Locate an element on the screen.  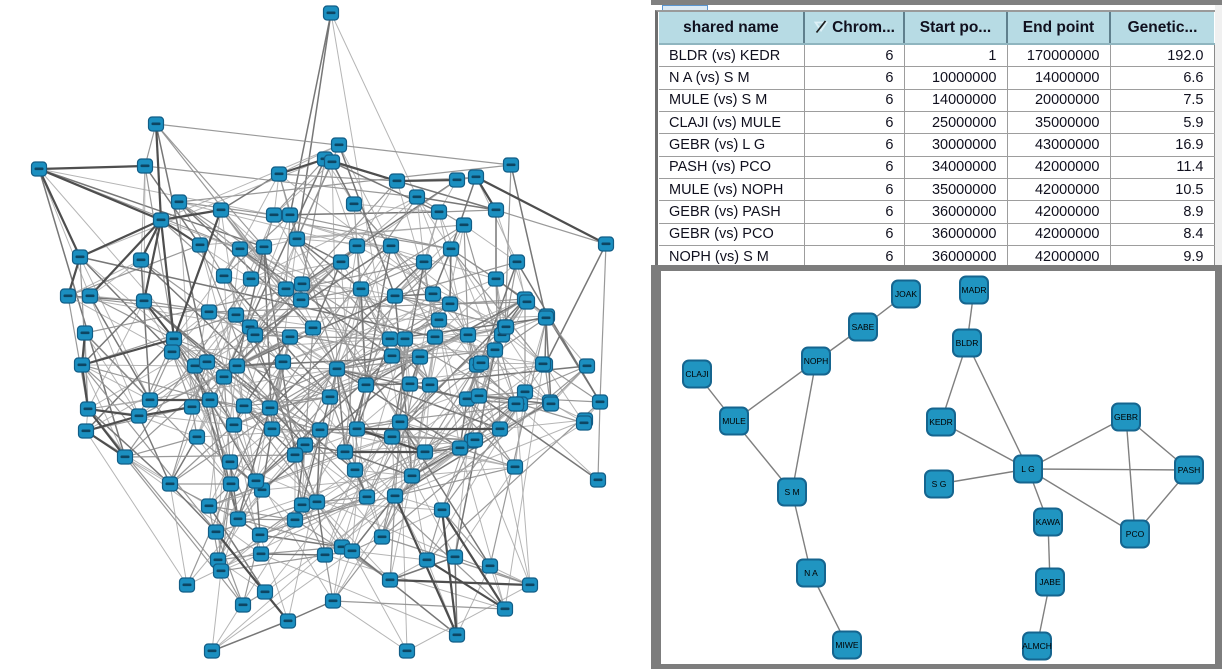
svg-text: N A is located at coordinates (811, 573).